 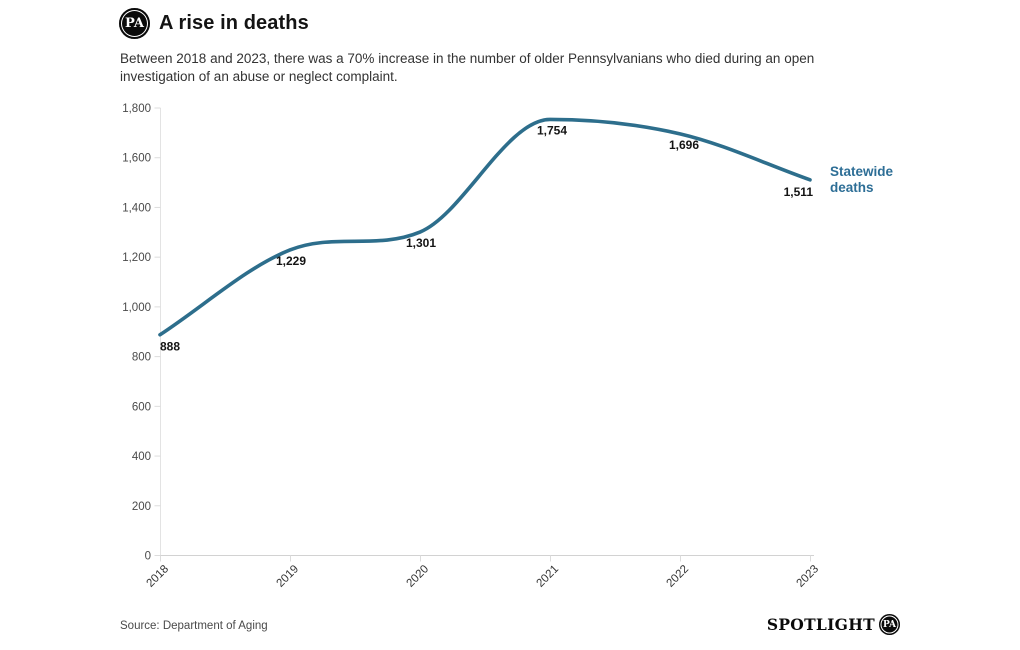 I want to click on data-point-label: 1,511, so click(x=799, y=192).